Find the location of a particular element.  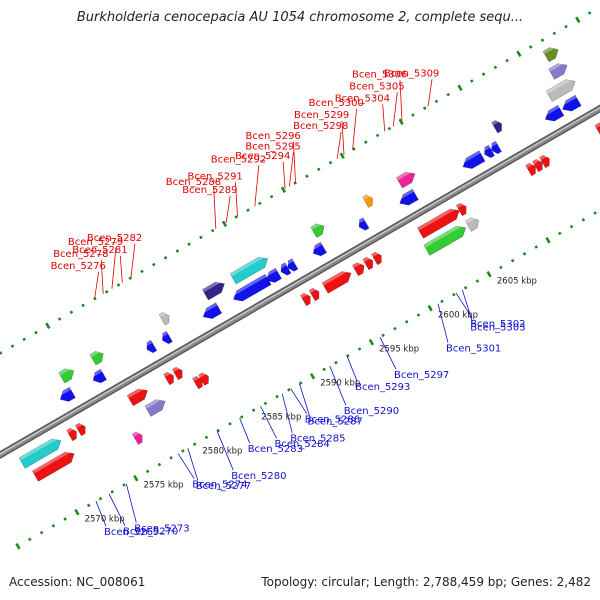

kbp-label: 2590 kbp is located at coordinates (340, 384).